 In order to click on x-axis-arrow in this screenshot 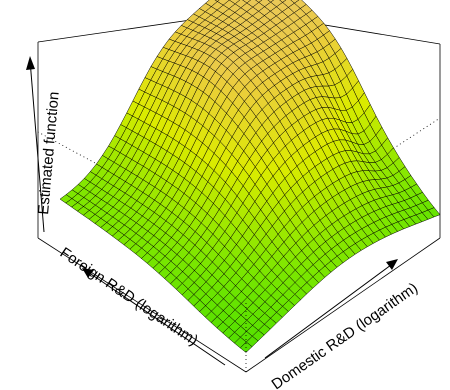, I will do `click(330, 310)`.